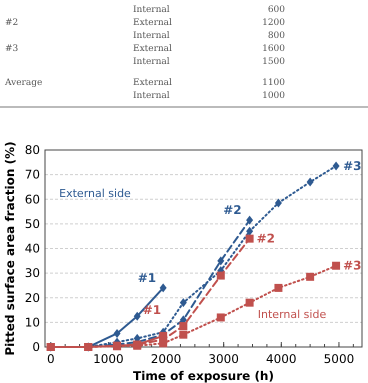  Describe the element at coordinates (274, 62) in the screenshot. I see `text: 1500` at that location.